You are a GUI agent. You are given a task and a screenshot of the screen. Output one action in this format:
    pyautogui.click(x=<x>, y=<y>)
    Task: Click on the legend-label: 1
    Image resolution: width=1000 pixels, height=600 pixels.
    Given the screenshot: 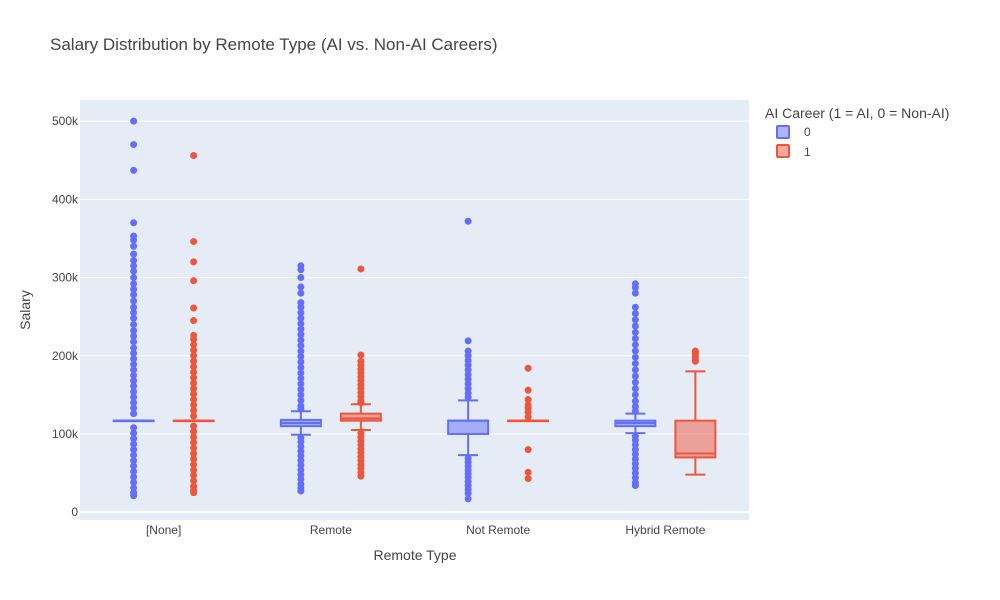 What is the action you would take?
    pyautogui.click(x=807, y=152)
    